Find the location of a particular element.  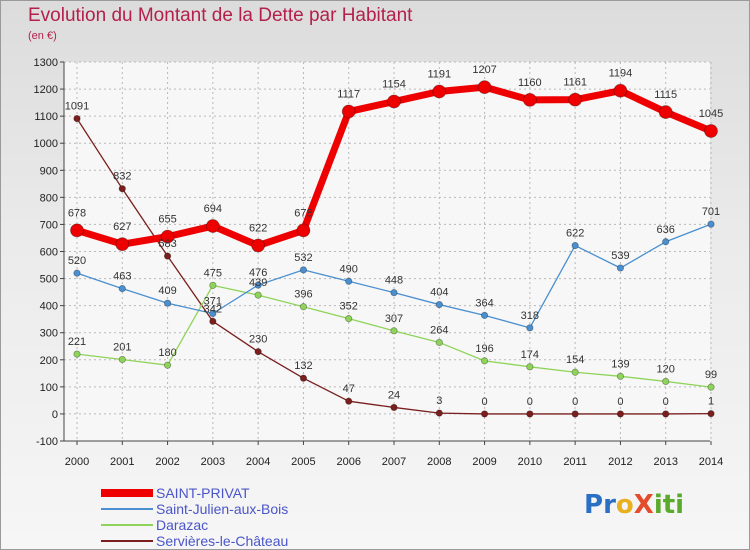

data-label-saint-privat: 627 is located at coordinates (122, 227).